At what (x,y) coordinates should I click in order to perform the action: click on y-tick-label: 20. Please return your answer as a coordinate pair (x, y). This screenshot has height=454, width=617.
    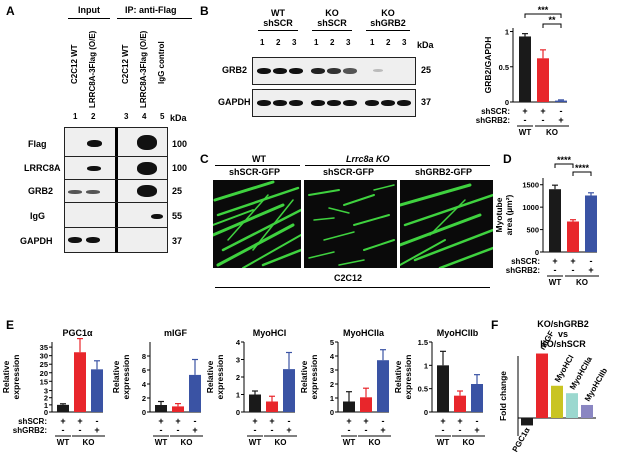
    Looking at the image, I should click on (44, 373).